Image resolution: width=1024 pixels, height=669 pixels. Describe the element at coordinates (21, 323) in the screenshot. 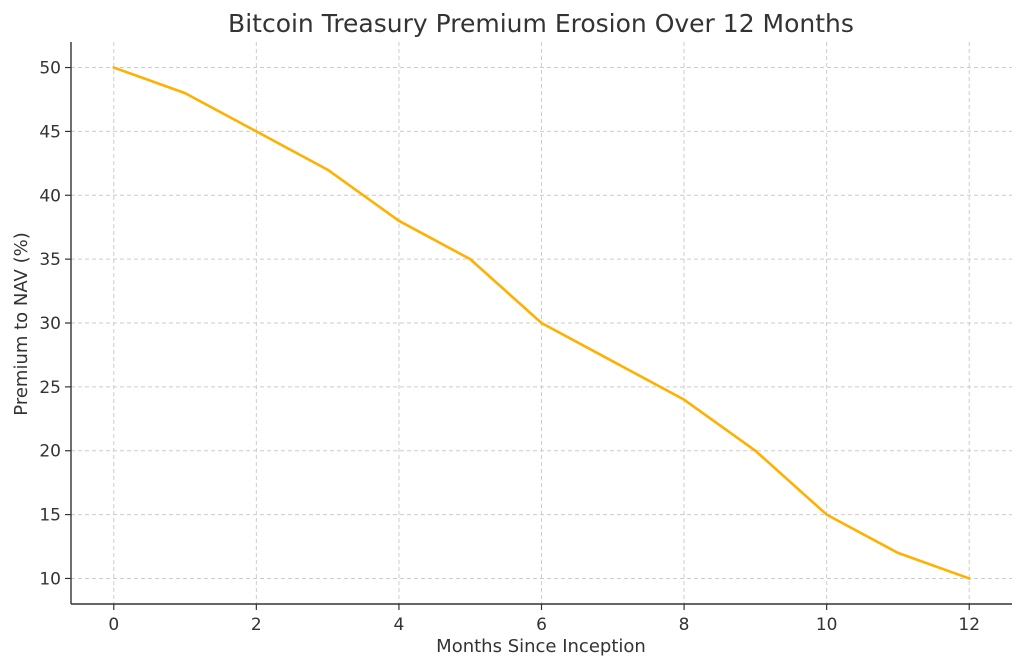

I see `y-axis-label: Premium to NAV (%)` at that location.